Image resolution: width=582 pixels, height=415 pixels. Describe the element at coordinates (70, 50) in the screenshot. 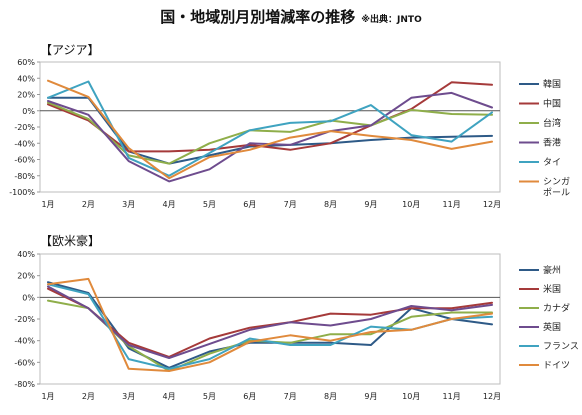

I see `asia-chart-title: 【アジア】` at that location.